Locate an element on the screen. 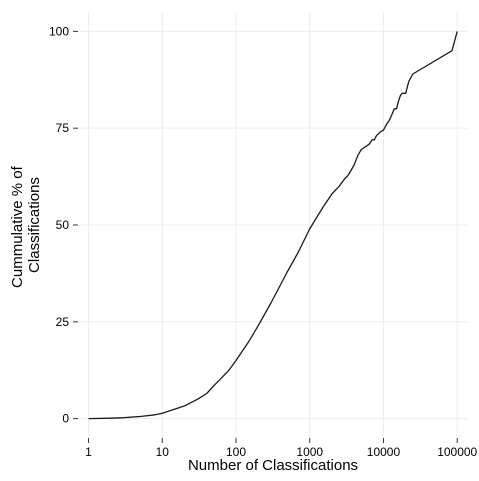  y-tick-label: 100 is located at coordinates (59, 31).